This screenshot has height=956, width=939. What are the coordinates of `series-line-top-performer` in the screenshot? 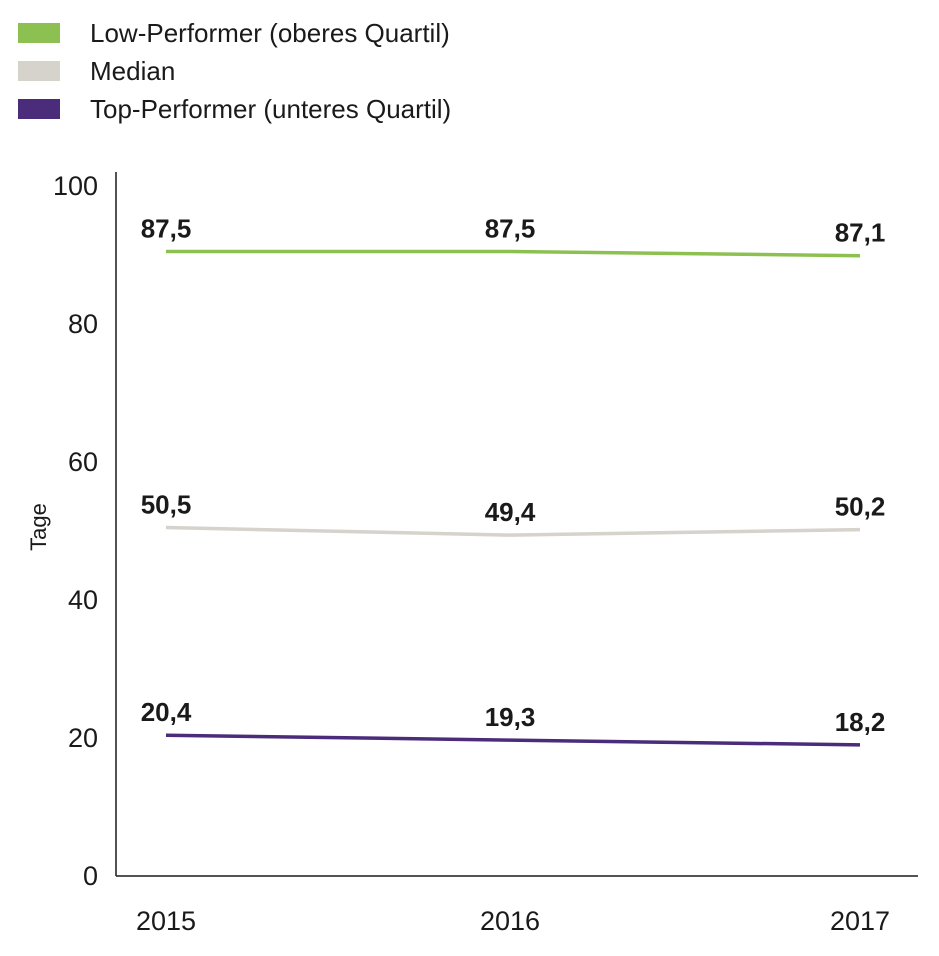 It's located at (513, 740).